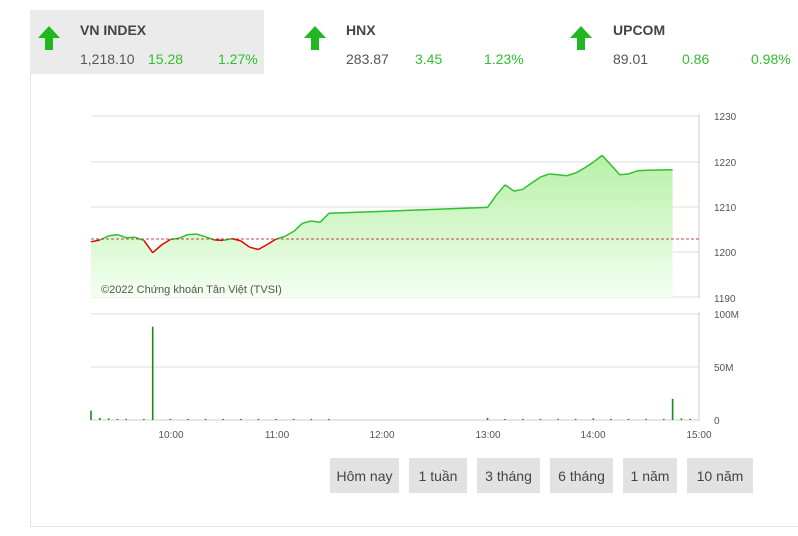 The height and width of the screenshot is (536, 798). I want to click on index-value: 89.01, so click(631, 59).